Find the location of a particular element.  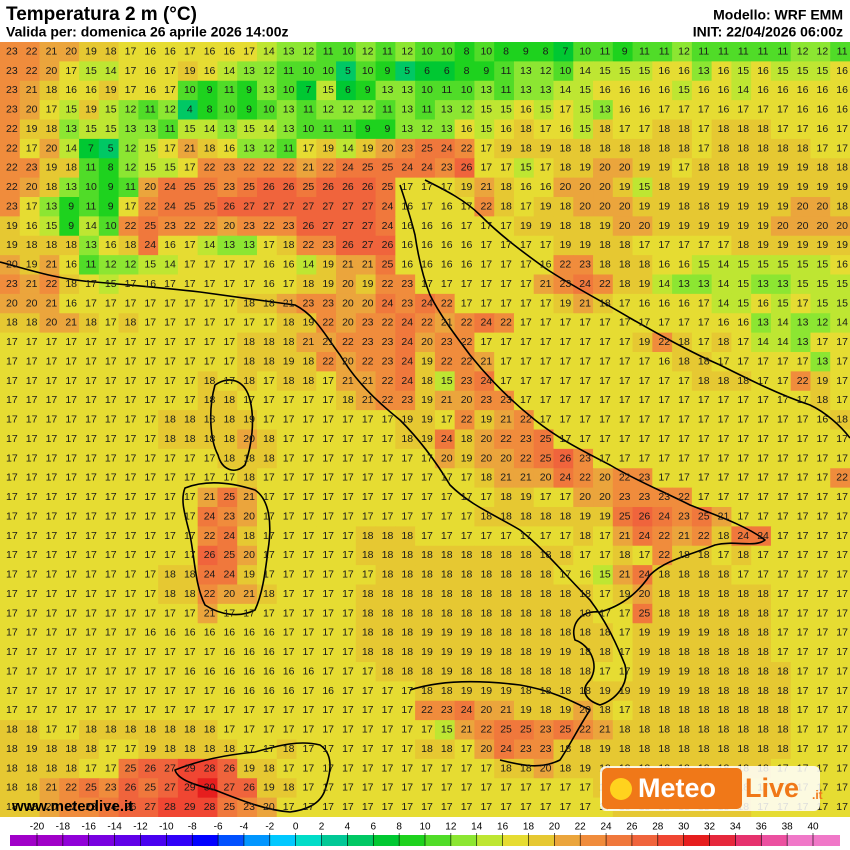

colorbar-label: 36 is located at coordinates (762, 827).